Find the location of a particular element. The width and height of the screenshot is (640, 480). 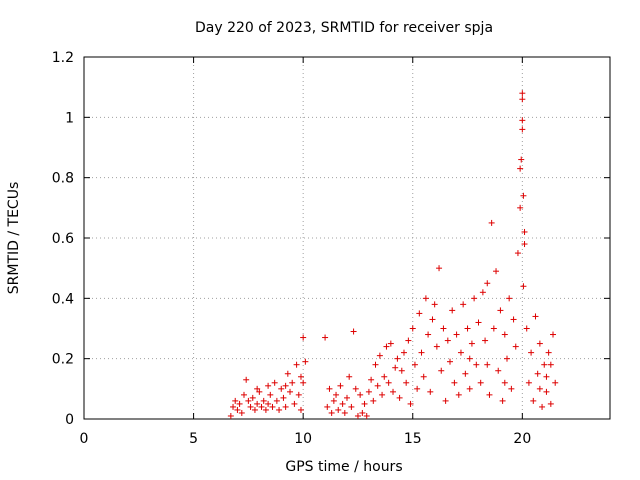

x-tick-label: 20 is located at coordinates (522, 439).